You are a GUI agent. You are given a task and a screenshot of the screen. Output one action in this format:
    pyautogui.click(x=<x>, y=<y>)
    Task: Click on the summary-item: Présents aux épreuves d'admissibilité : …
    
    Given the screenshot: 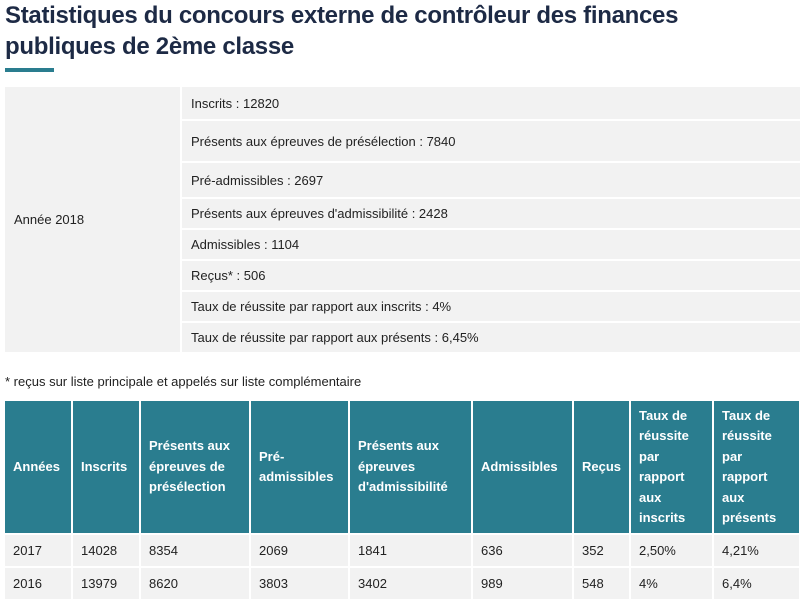 What is the action you would take?
    pyautogui.click(x=490, y=214)
    